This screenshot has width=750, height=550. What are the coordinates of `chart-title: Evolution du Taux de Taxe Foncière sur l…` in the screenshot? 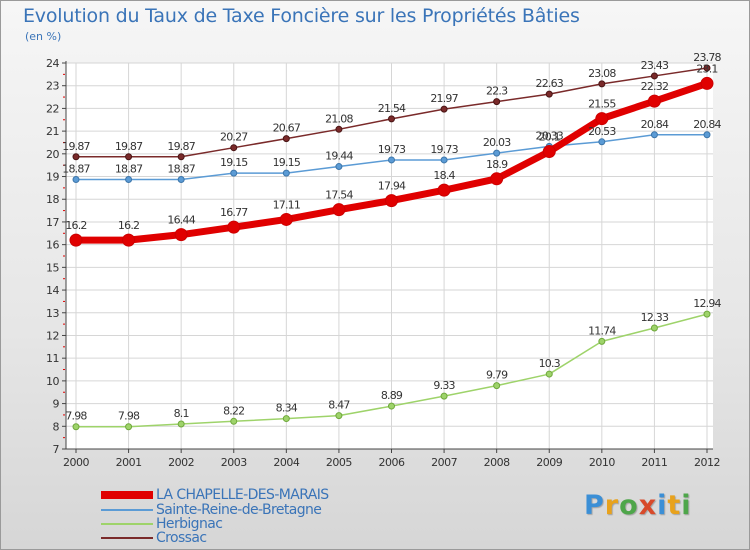 It's located at (301, 16).